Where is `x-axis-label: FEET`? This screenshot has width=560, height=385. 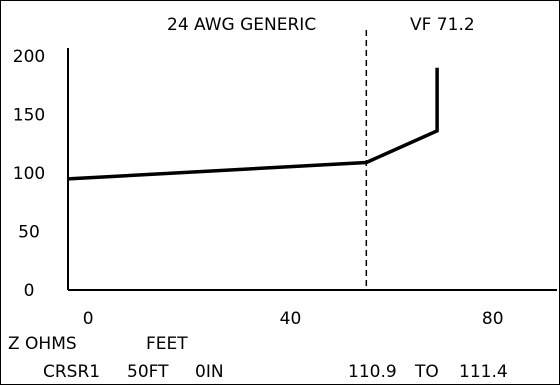
x-axis-label: FEET is located at coordinates (167, 344).